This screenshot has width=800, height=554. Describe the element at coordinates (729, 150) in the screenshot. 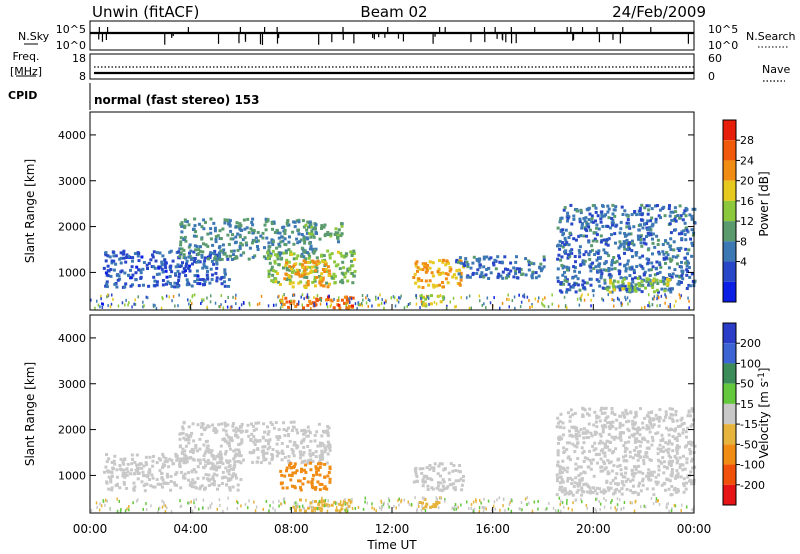

I see `power-colorbar-segment` at that location.